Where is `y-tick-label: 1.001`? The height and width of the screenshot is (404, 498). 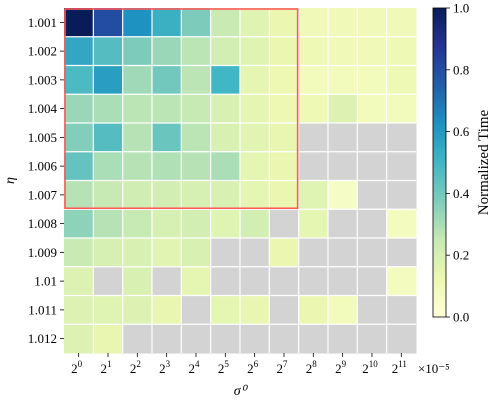
y-tick-label: 1.001 is located at coordinates (42, 22).